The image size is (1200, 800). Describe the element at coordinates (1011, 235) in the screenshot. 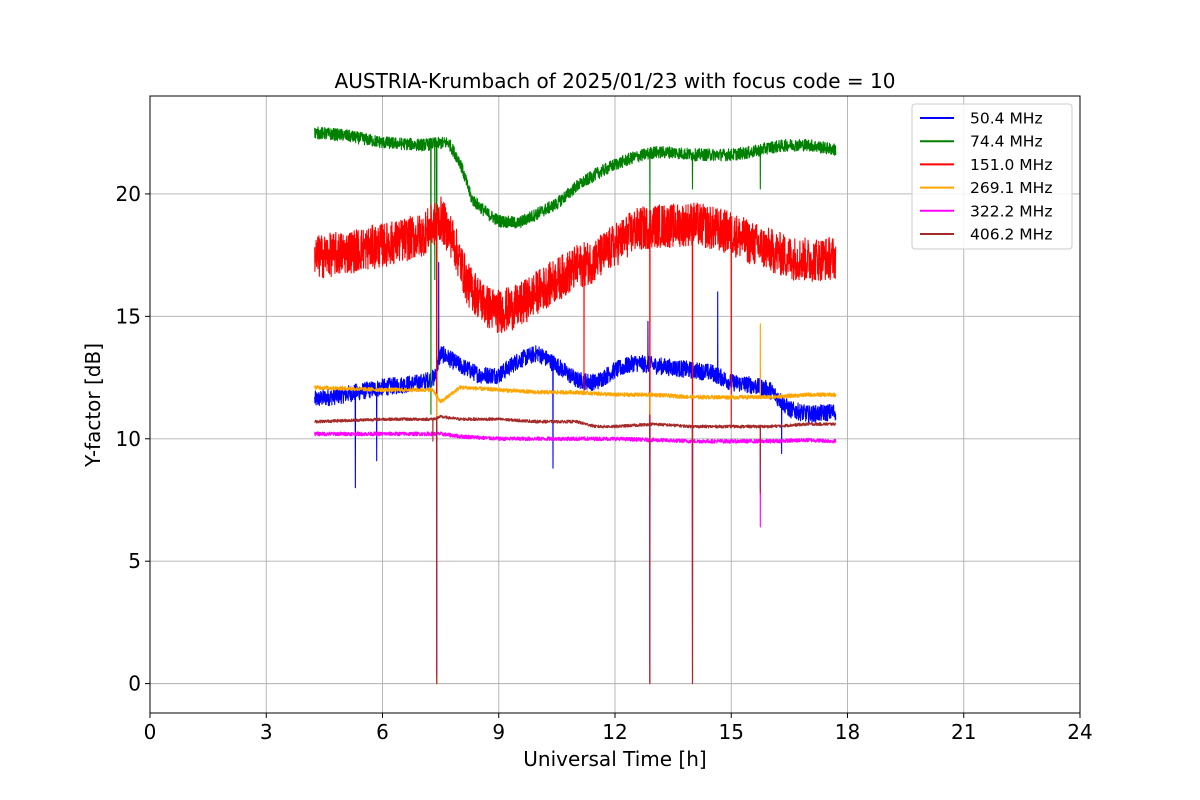

I see `legend-label: 406.2 MHz` at that location.